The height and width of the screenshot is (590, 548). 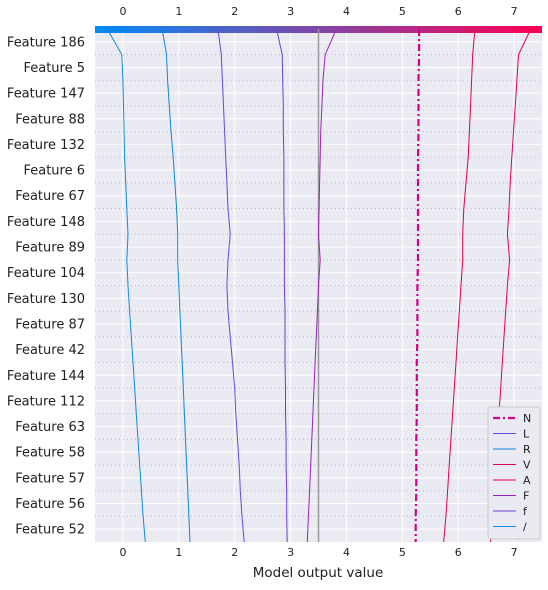 I want to click on series-line-N, so click(x=417, y=285).